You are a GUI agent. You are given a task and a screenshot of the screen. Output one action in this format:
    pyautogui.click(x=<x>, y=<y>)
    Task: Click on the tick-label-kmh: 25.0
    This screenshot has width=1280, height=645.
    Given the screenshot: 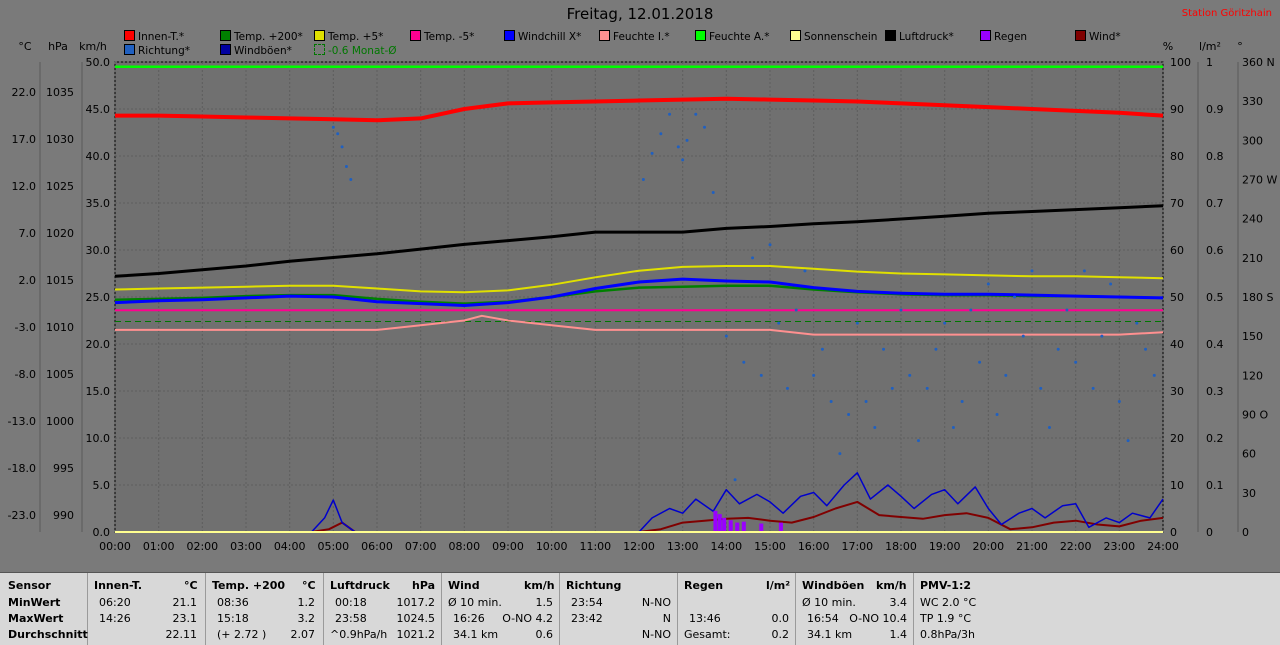 What is the action you would take?
    pyautogui.click(x=98, y=297)
    